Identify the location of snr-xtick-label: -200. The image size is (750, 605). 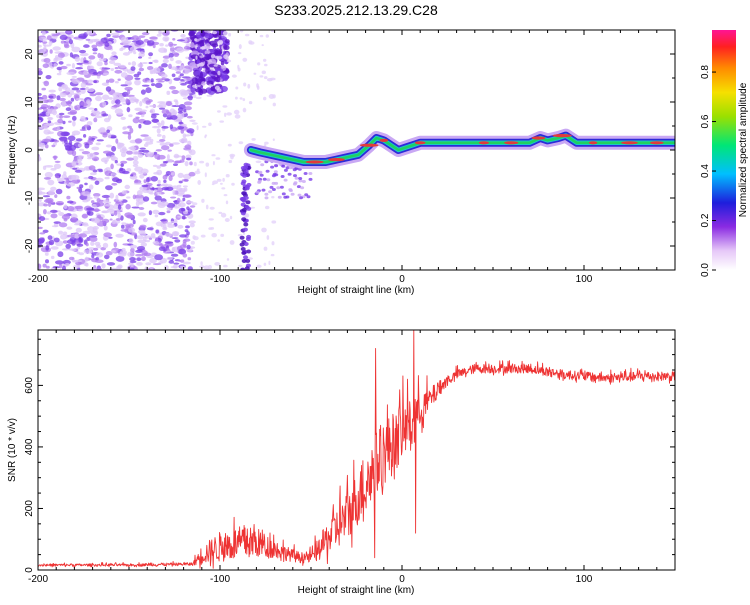
(38, 579).